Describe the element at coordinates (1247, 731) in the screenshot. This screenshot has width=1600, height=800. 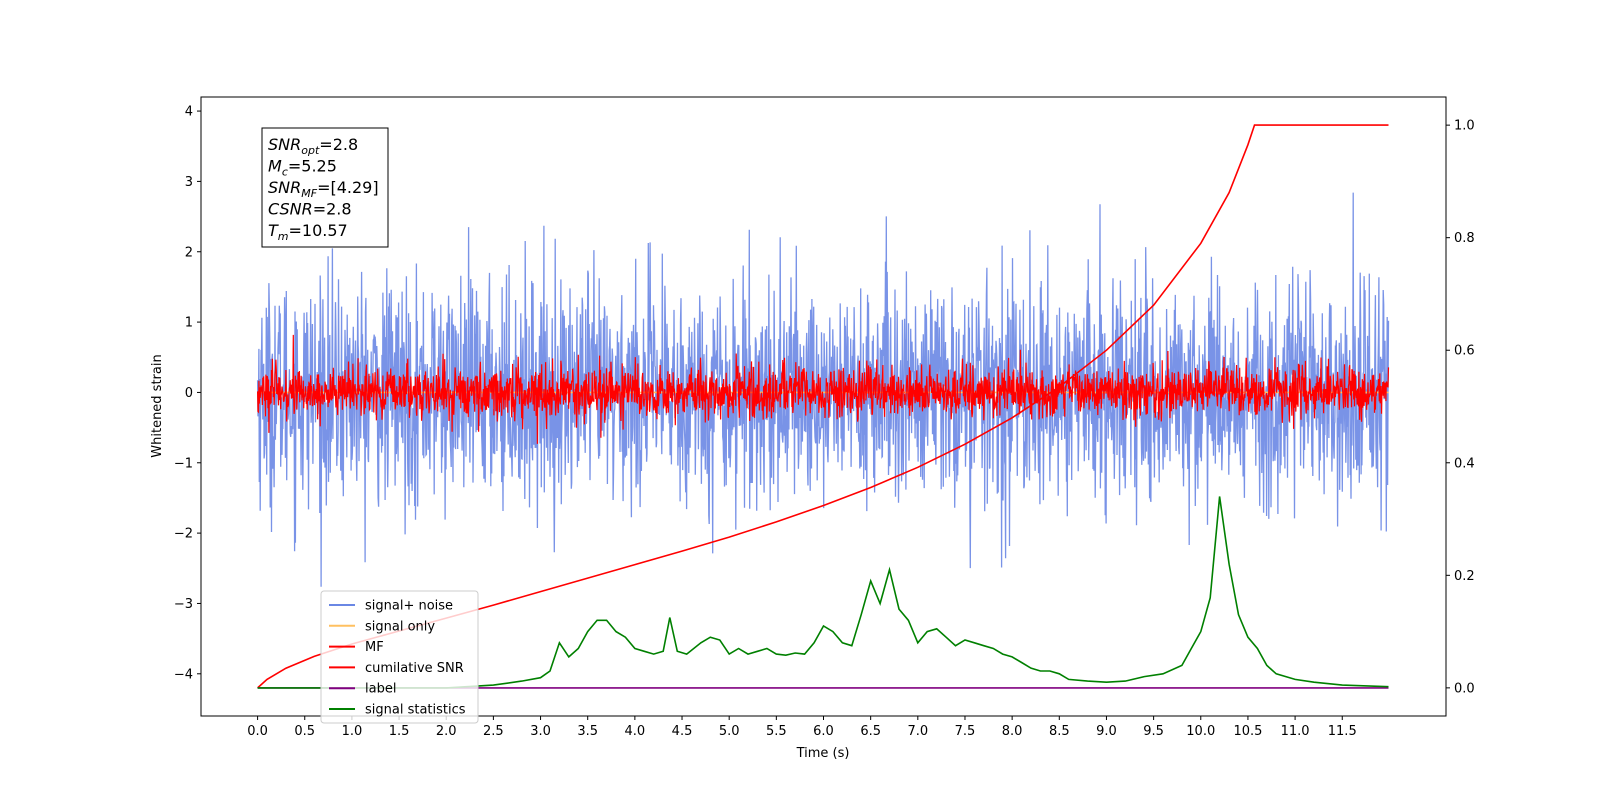
I see `x-tick-label: 10.5` at that location.